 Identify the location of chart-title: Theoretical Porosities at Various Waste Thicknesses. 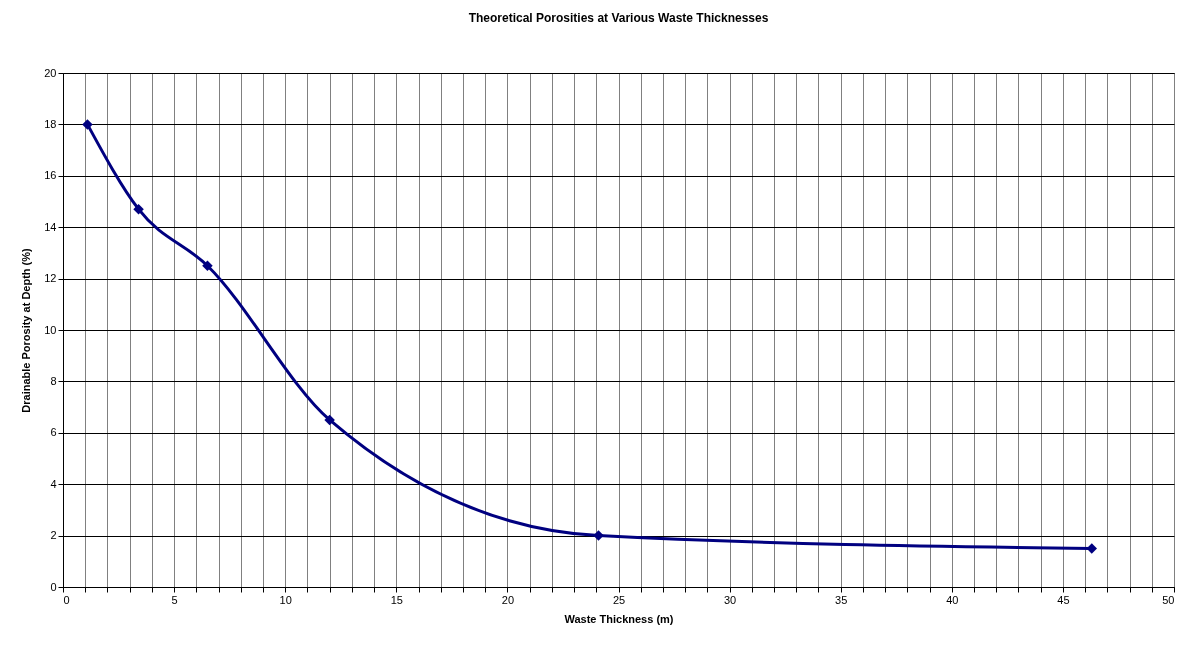
(618, 18).